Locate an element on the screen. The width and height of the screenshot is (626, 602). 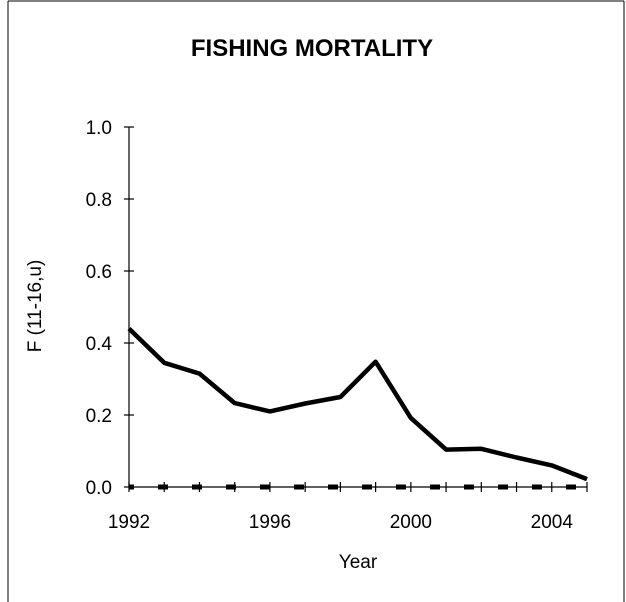
y-tick-label: 0.6 is located at coordinates (99, 272).